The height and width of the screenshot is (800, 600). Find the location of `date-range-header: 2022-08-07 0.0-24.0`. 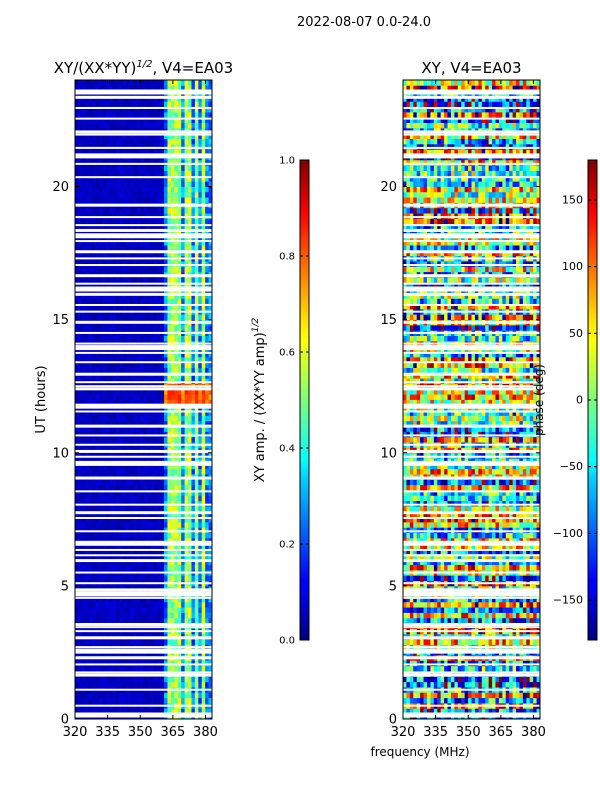

date-range-header: 2022-08-07 0.0-24.0 is located at coordinates (364, 22).